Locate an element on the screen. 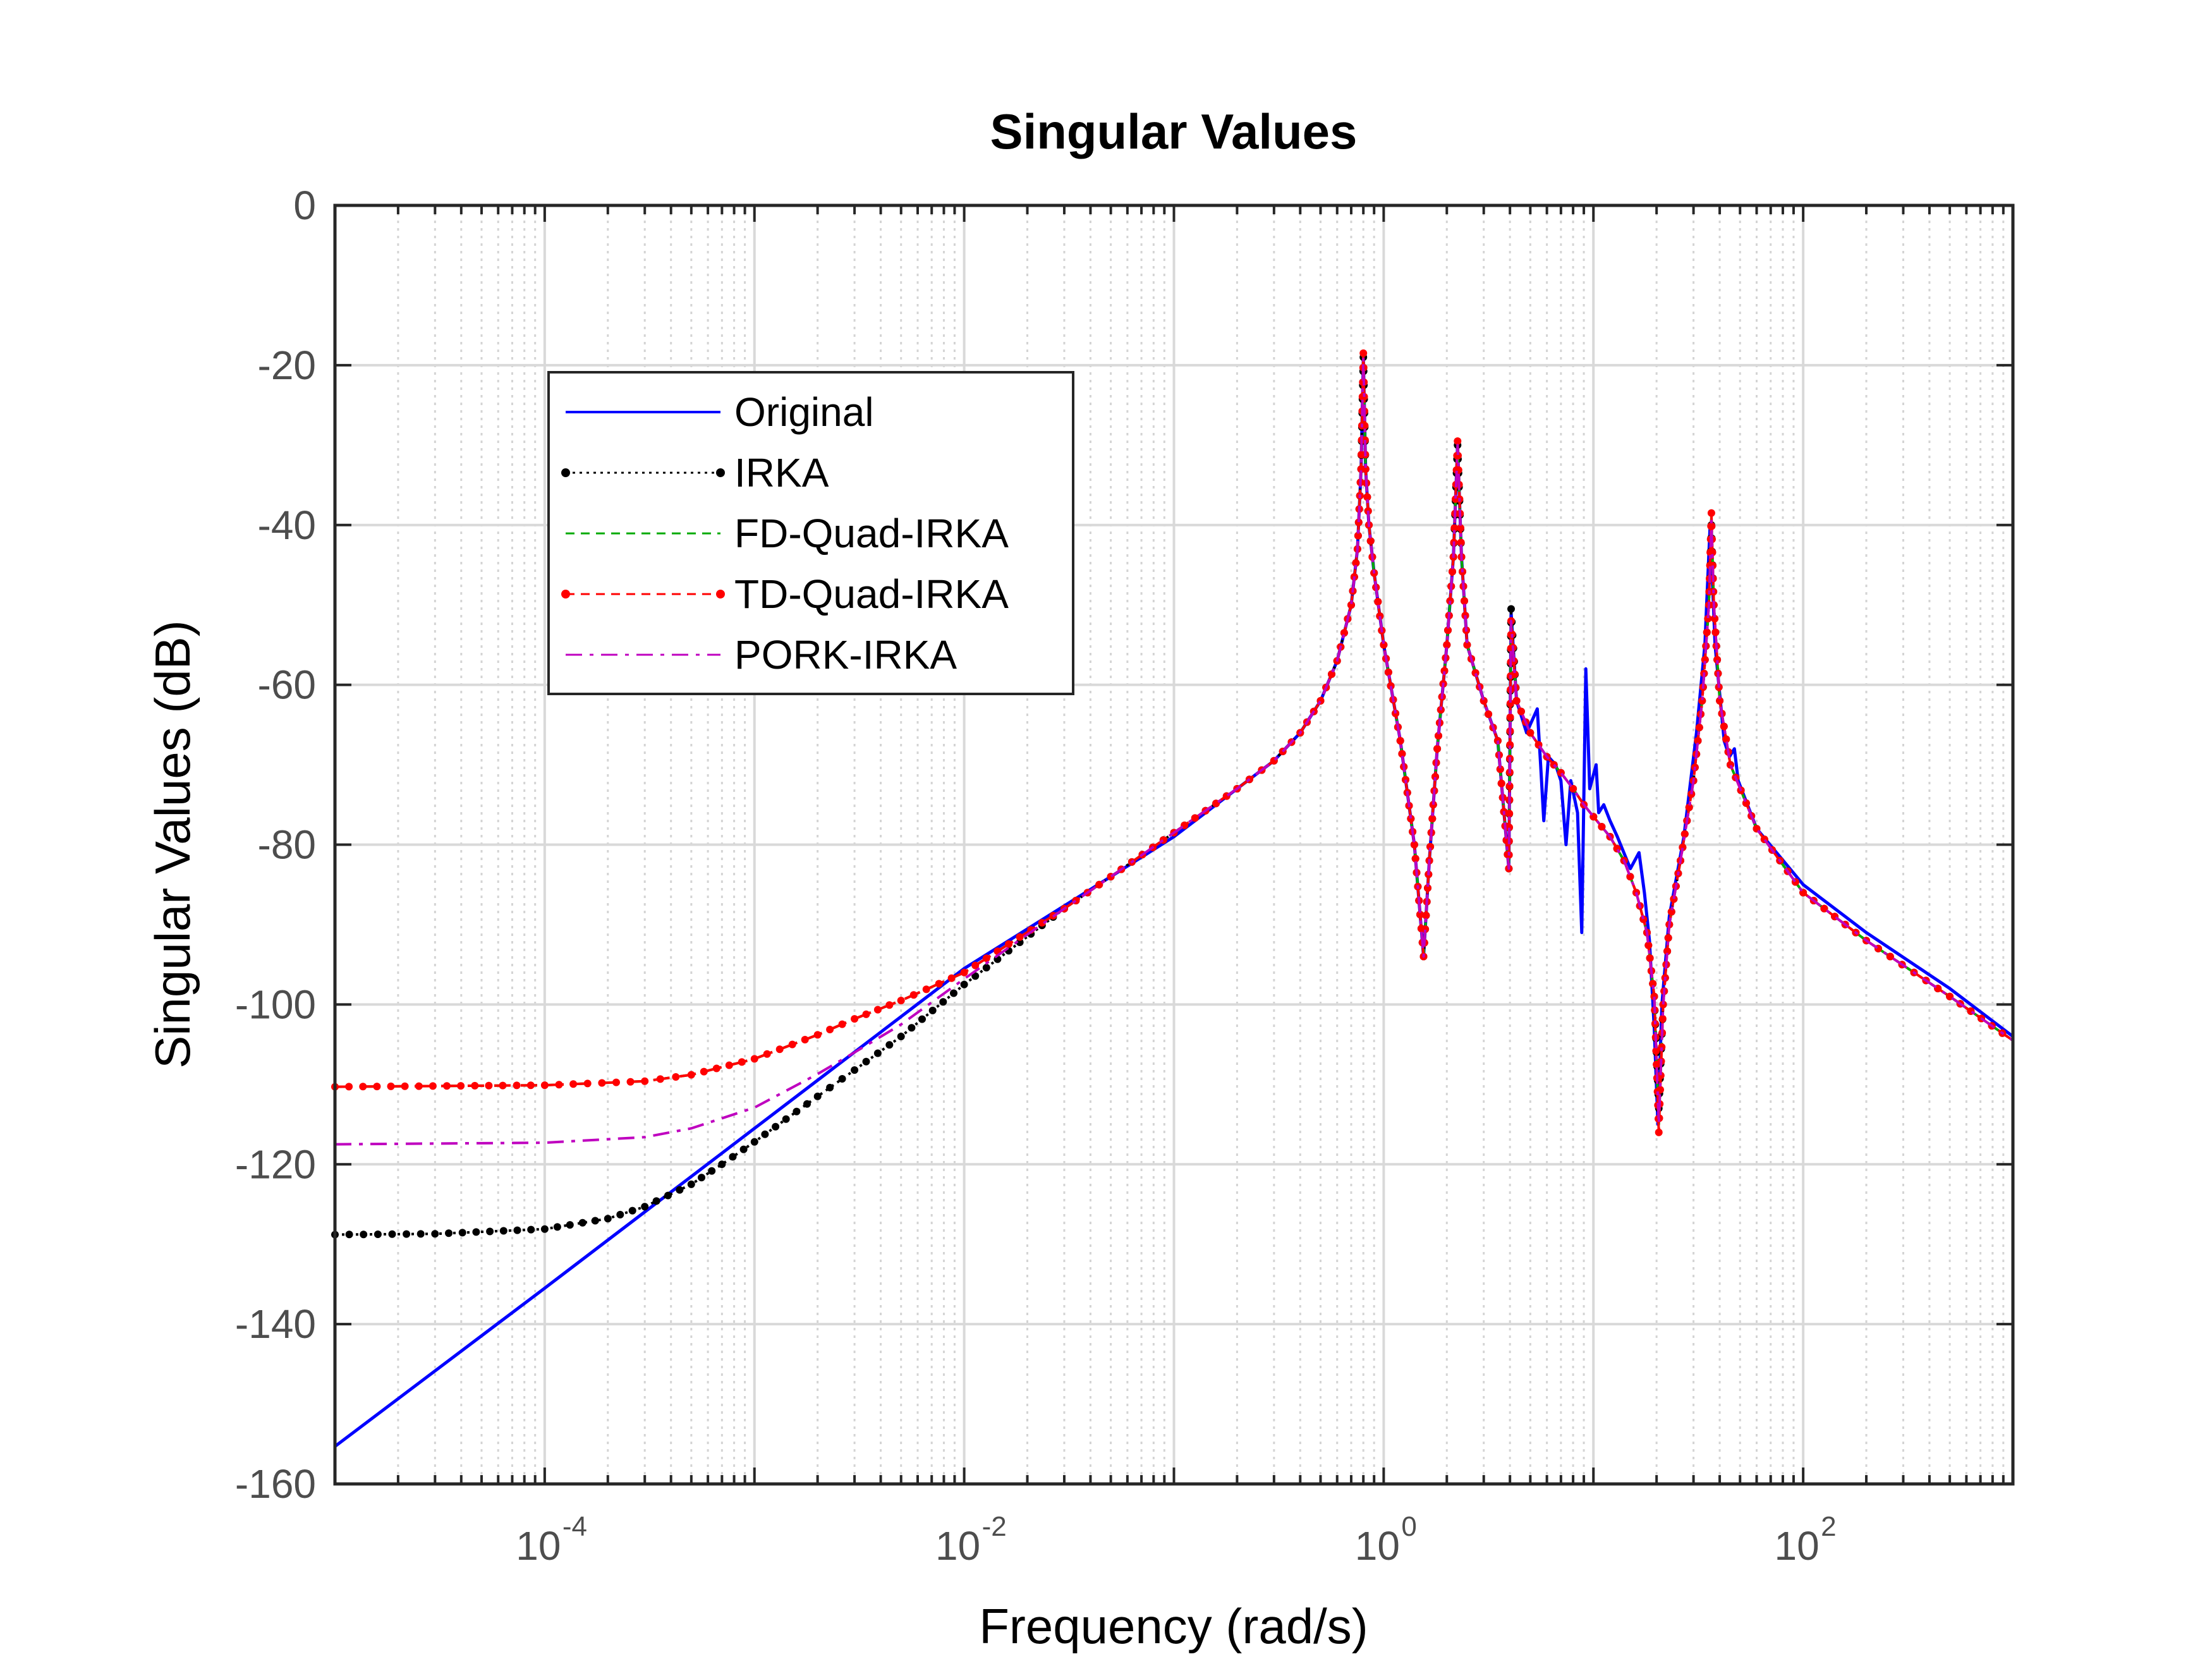  legend-item-irka: IRKA is located at coordinates (695, 472).